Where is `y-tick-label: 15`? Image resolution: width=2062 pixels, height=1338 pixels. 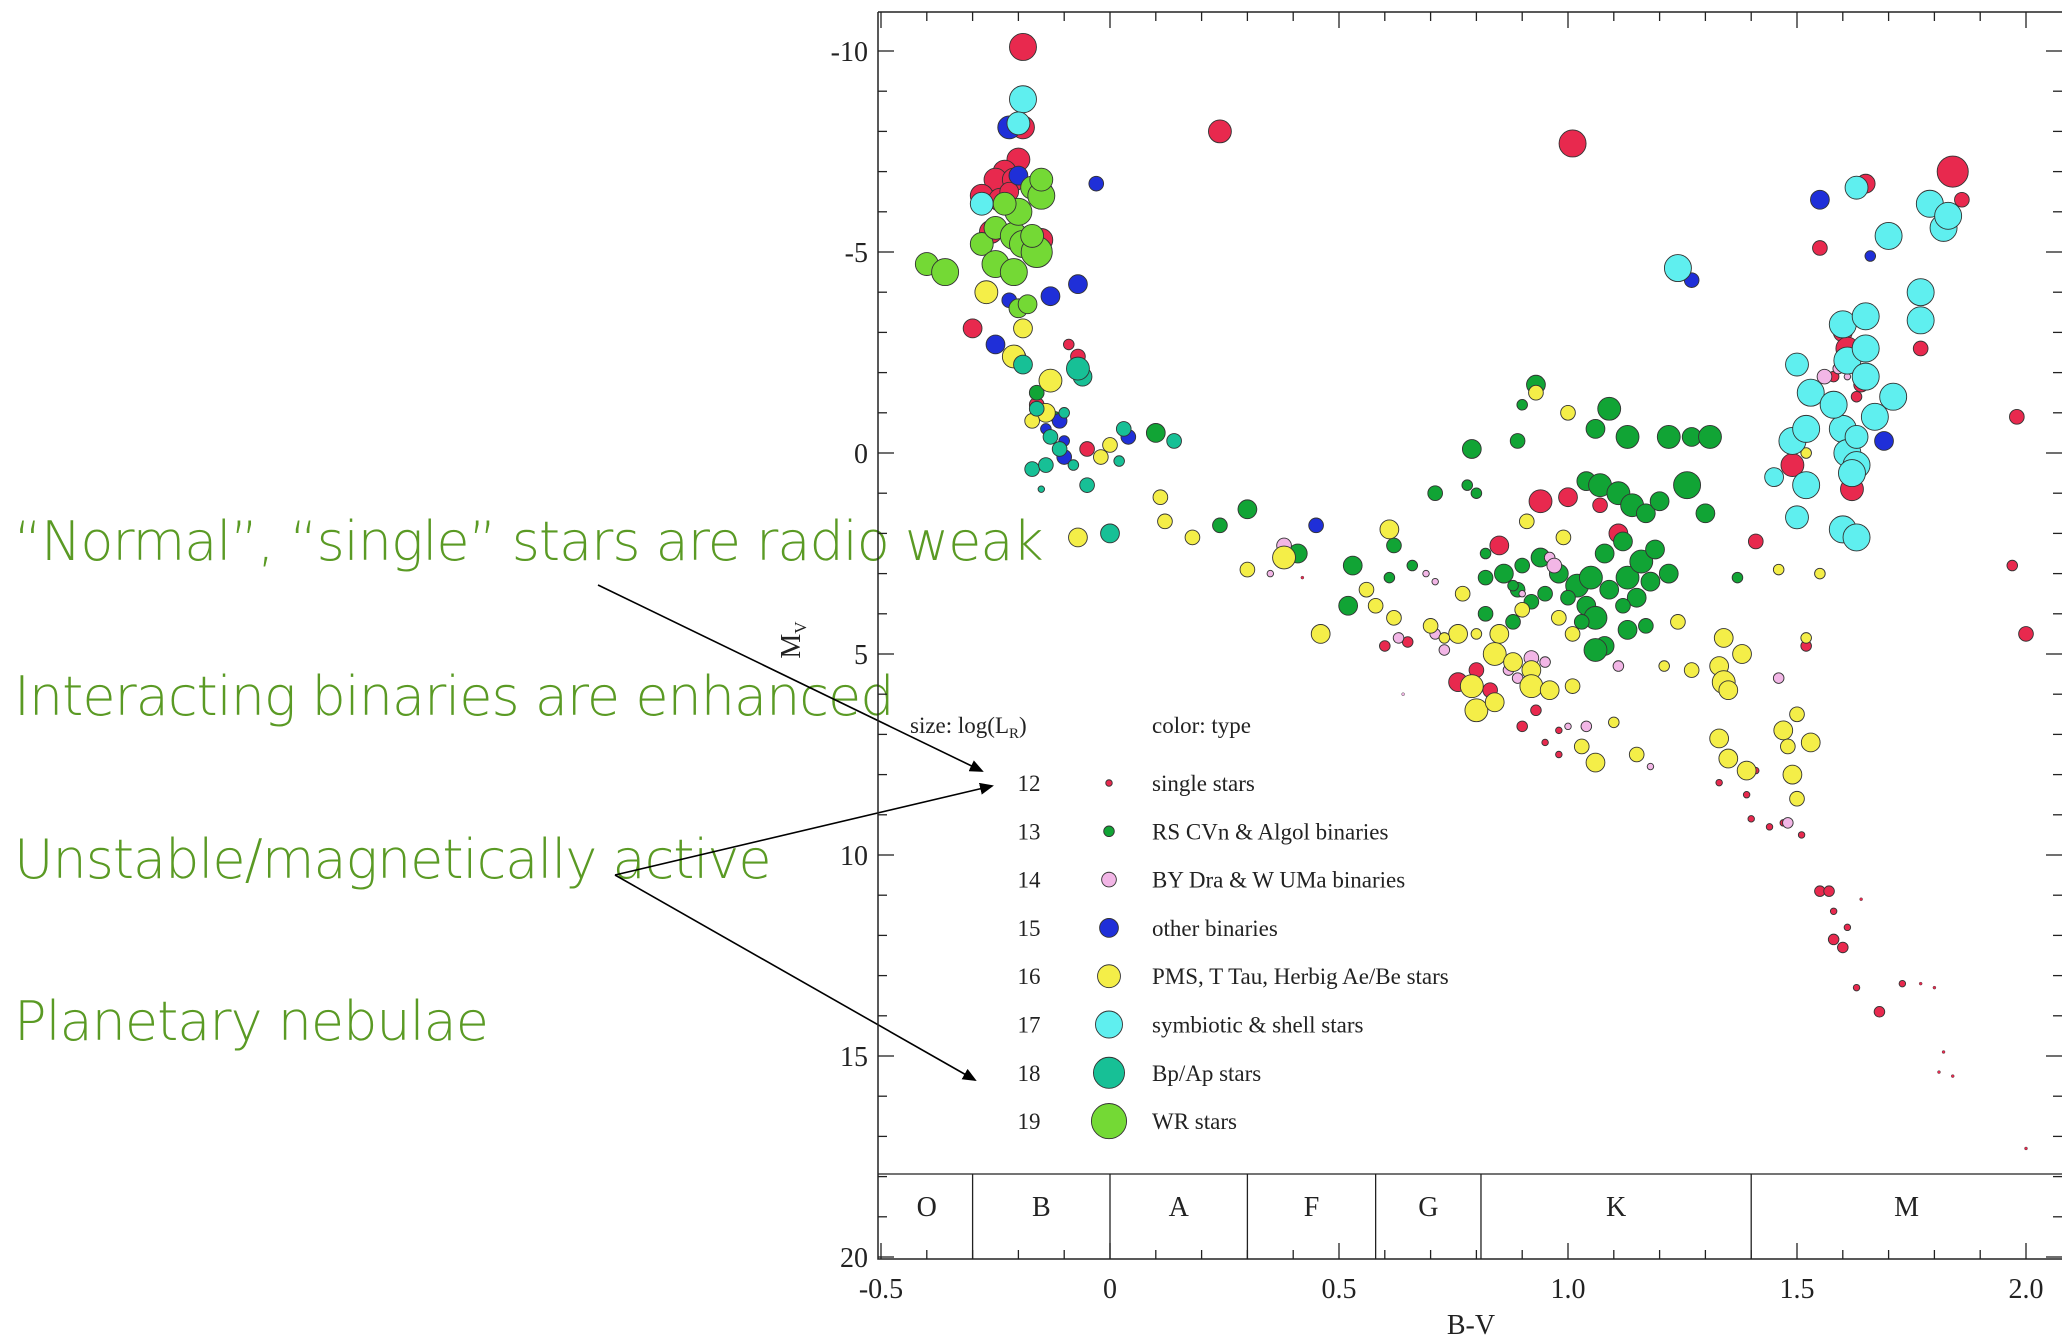
y-tick-label: 15 is located at coordinates (854, 1057).